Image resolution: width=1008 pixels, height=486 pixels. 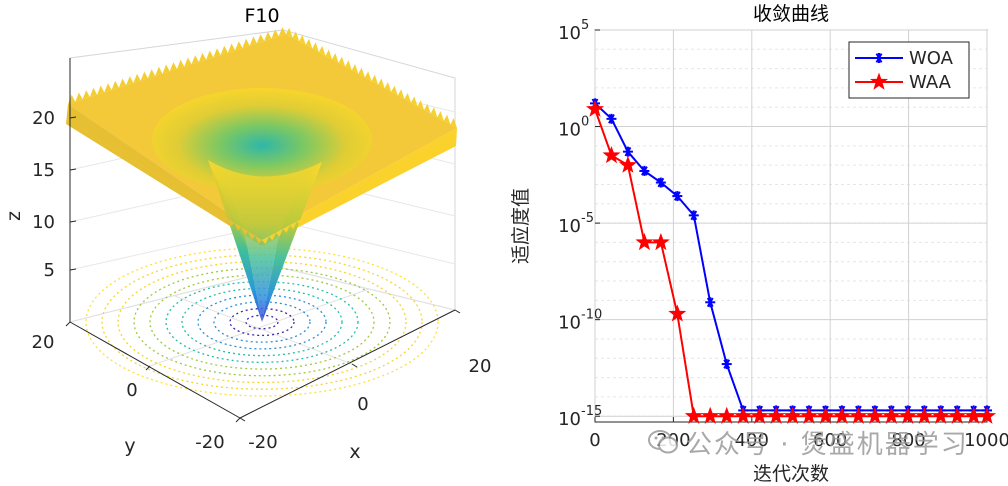 I want to click on surface-front-right-edge, so click(x=359, y=187).